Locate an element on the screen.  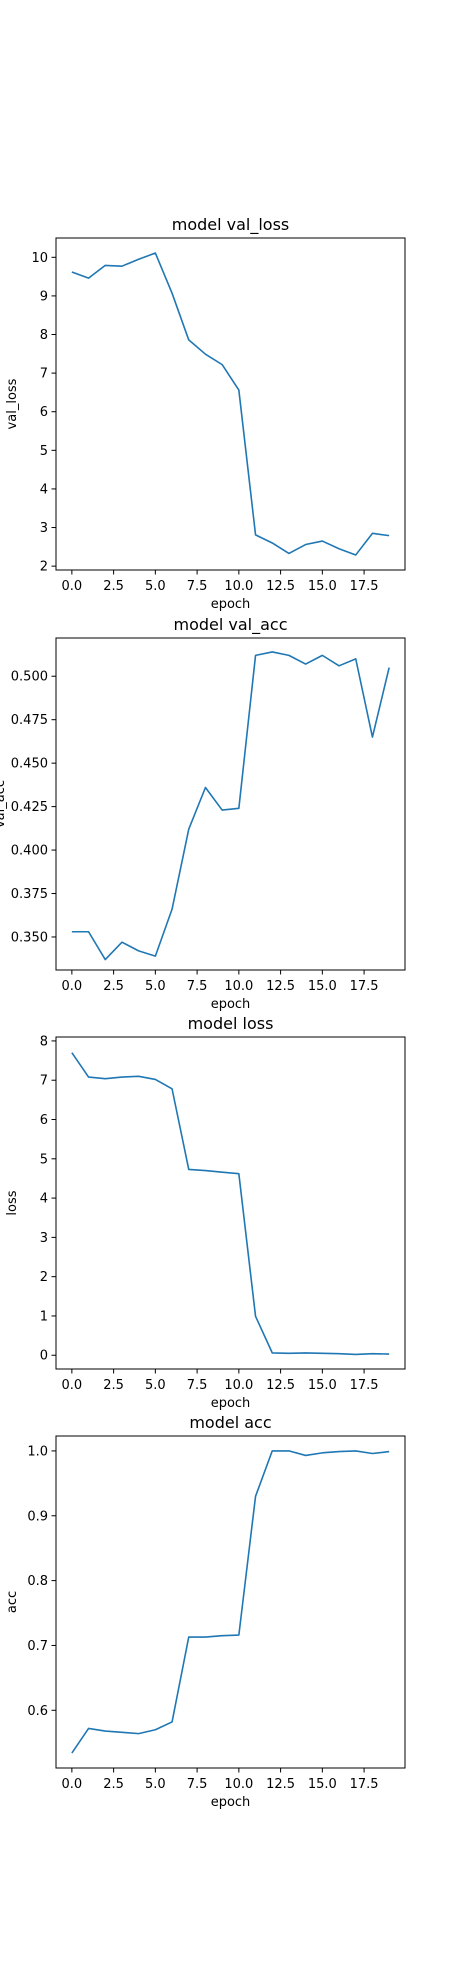
y-tick-label: 0.9 is located at coordinates (37, 1516).